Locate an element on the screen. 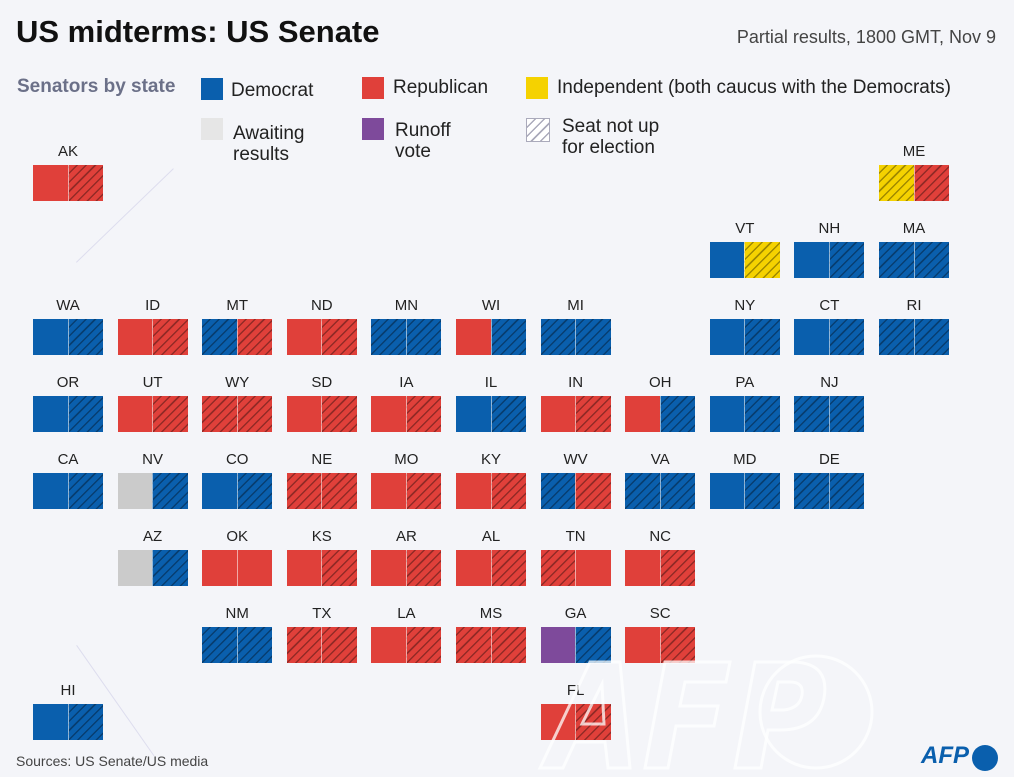  state-tile-ga is located at coordinates (575, 645).